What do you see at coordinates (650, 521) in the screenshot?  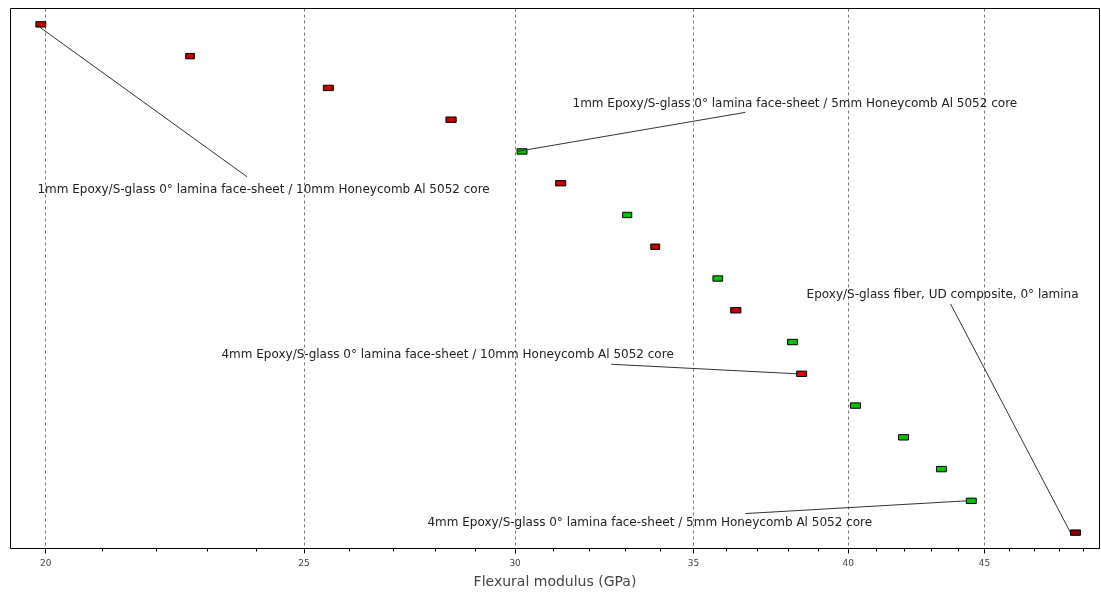 I see `annotation: 4mm Epoxy/S-glass 0° lamina face-sheet / 5mm Honeycomb Al 5052 core` at bounding box center [650, 521].